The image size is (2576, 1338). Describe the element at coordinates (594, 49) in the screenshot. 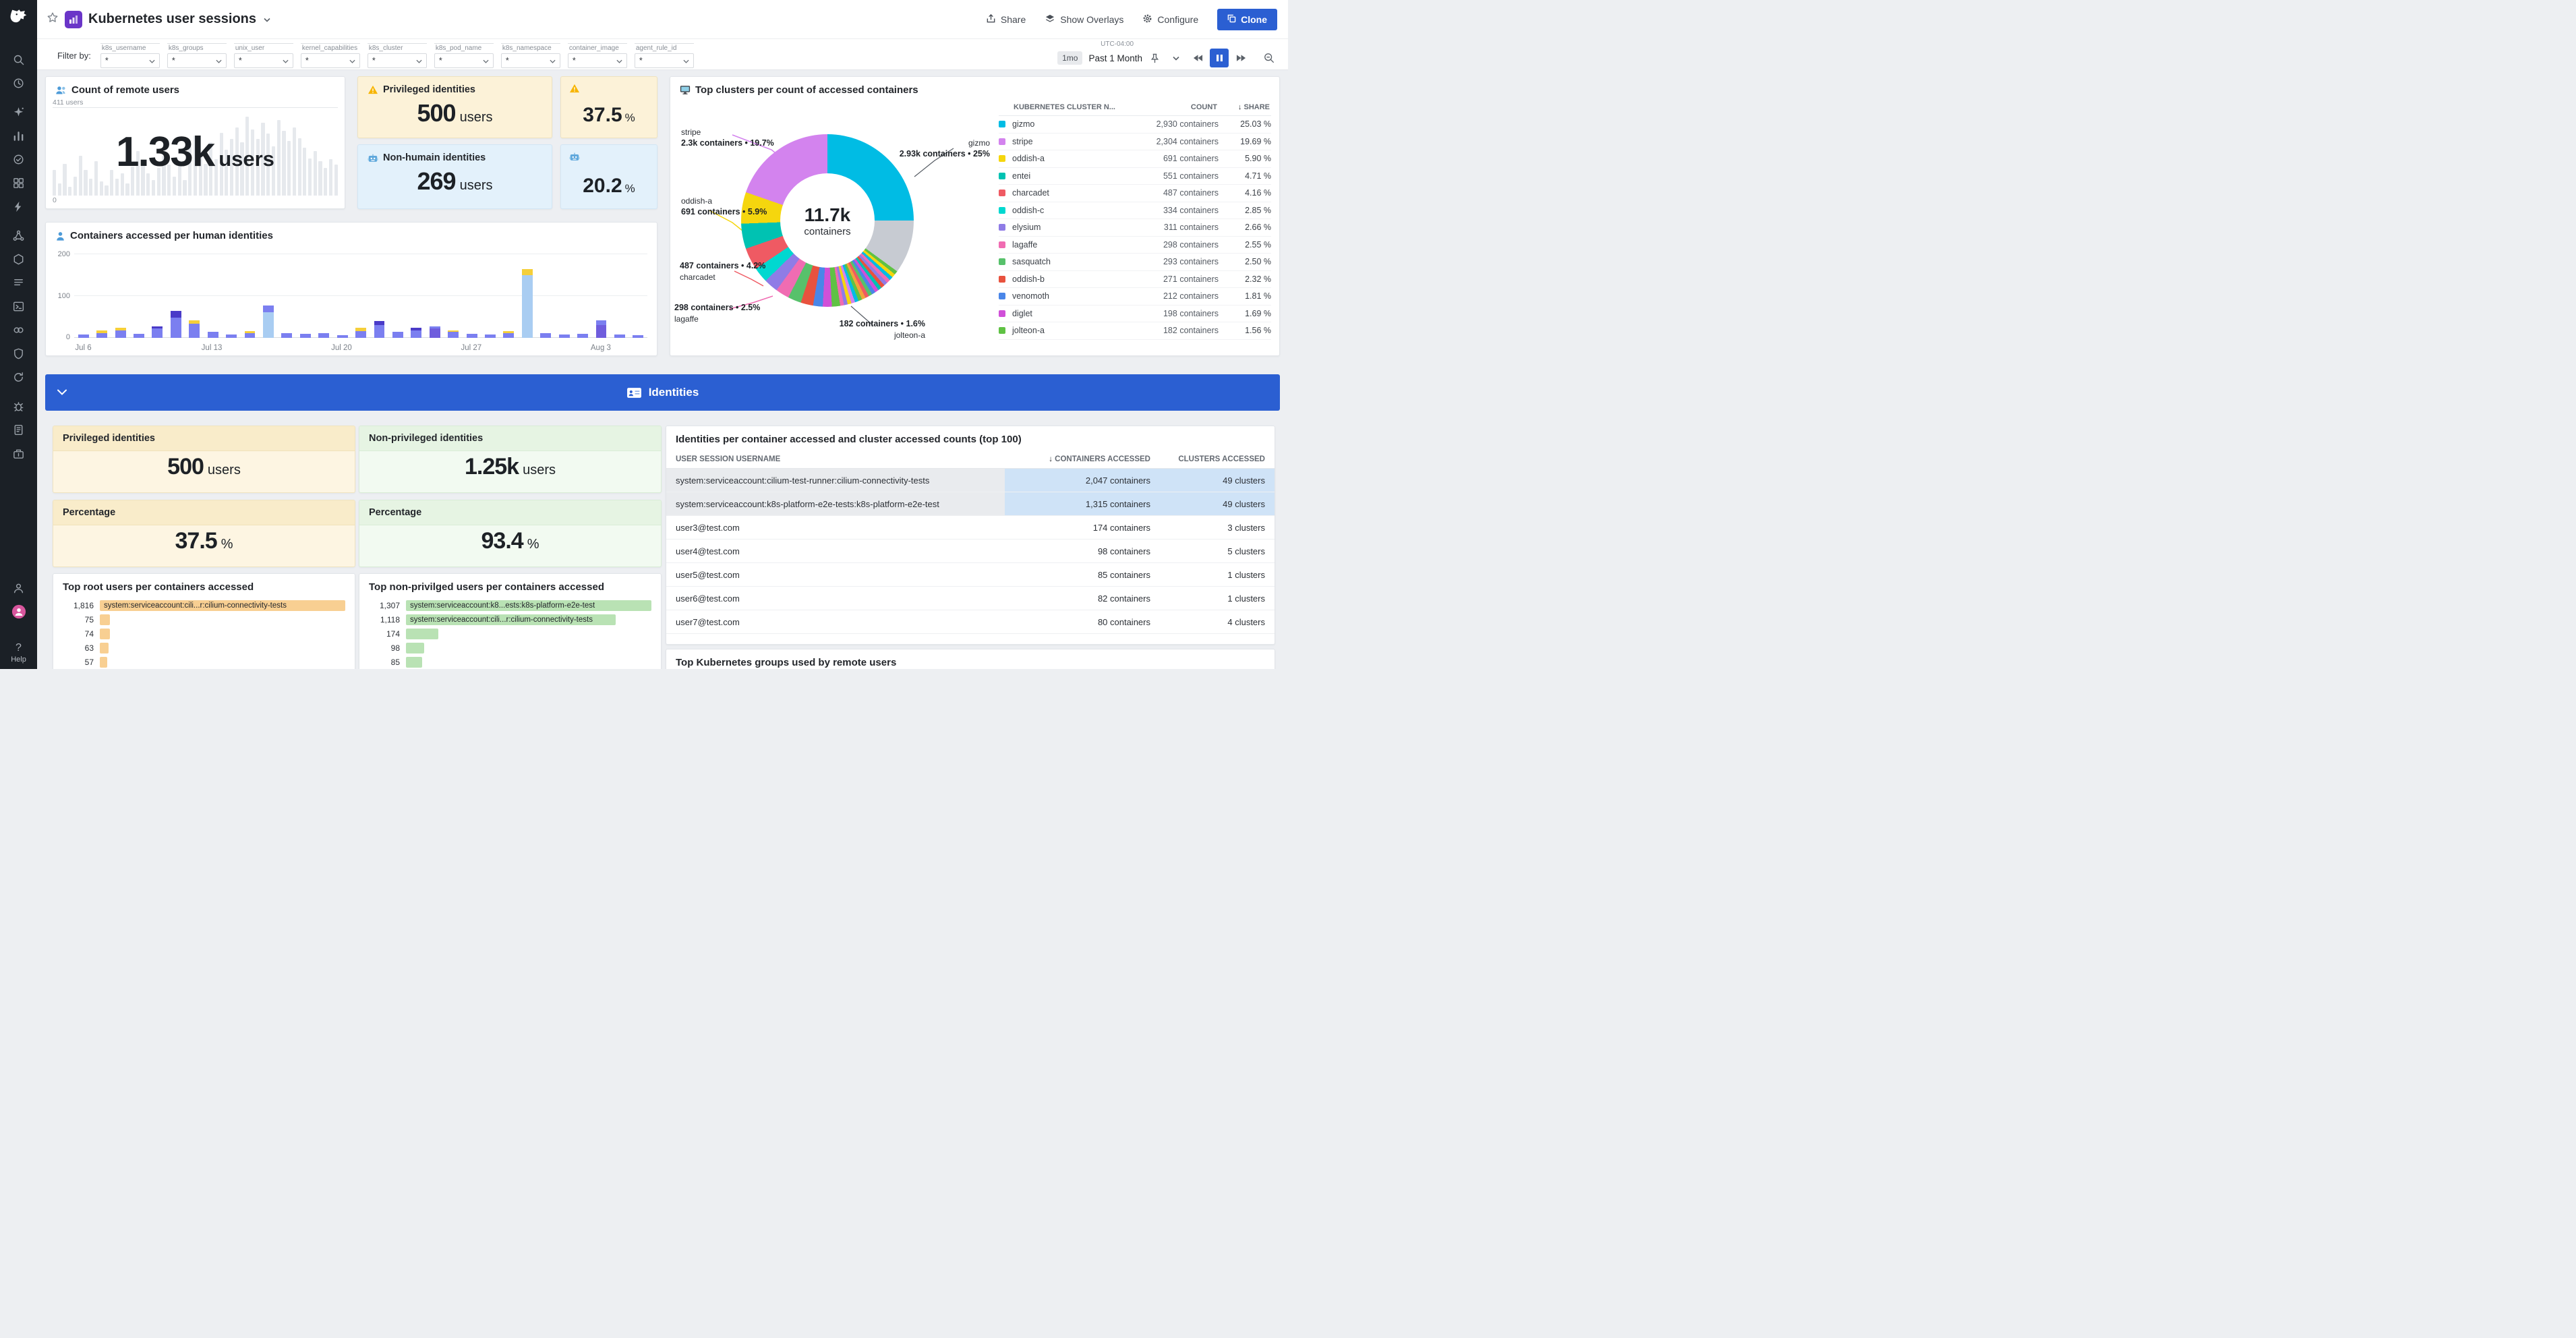

I see `filter-label: container_image` at that location.